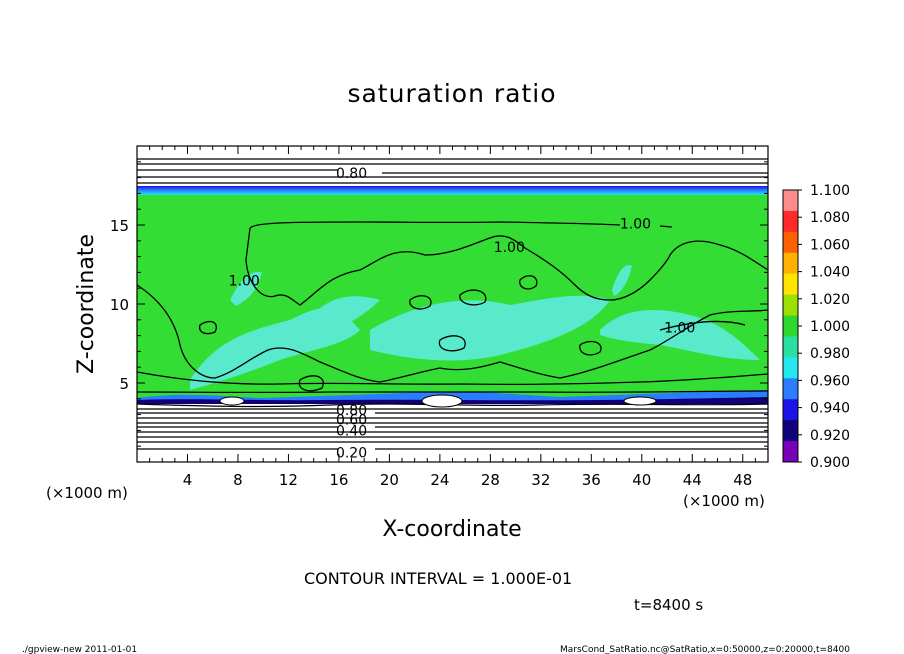 The width and height of the screenshot is (904, 654). I want to click on colorbar-label: 0.900, so click(830, 463).